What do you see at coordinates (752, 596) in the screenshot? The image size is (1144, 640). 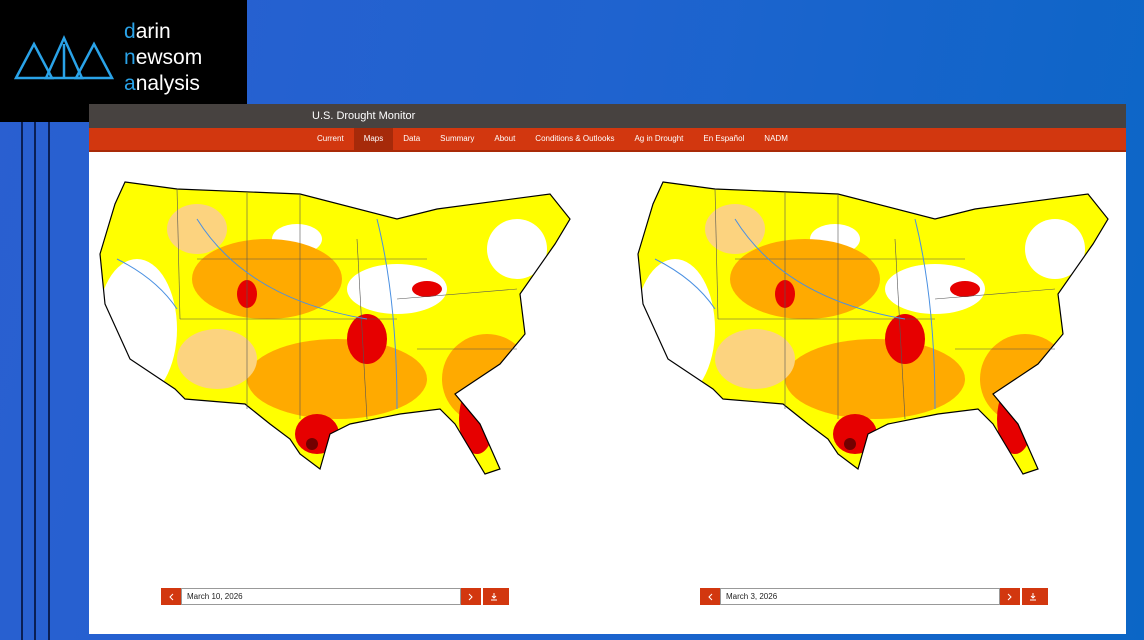 I see `date-text: March 3, 2026` at bounding box center [752, 596].